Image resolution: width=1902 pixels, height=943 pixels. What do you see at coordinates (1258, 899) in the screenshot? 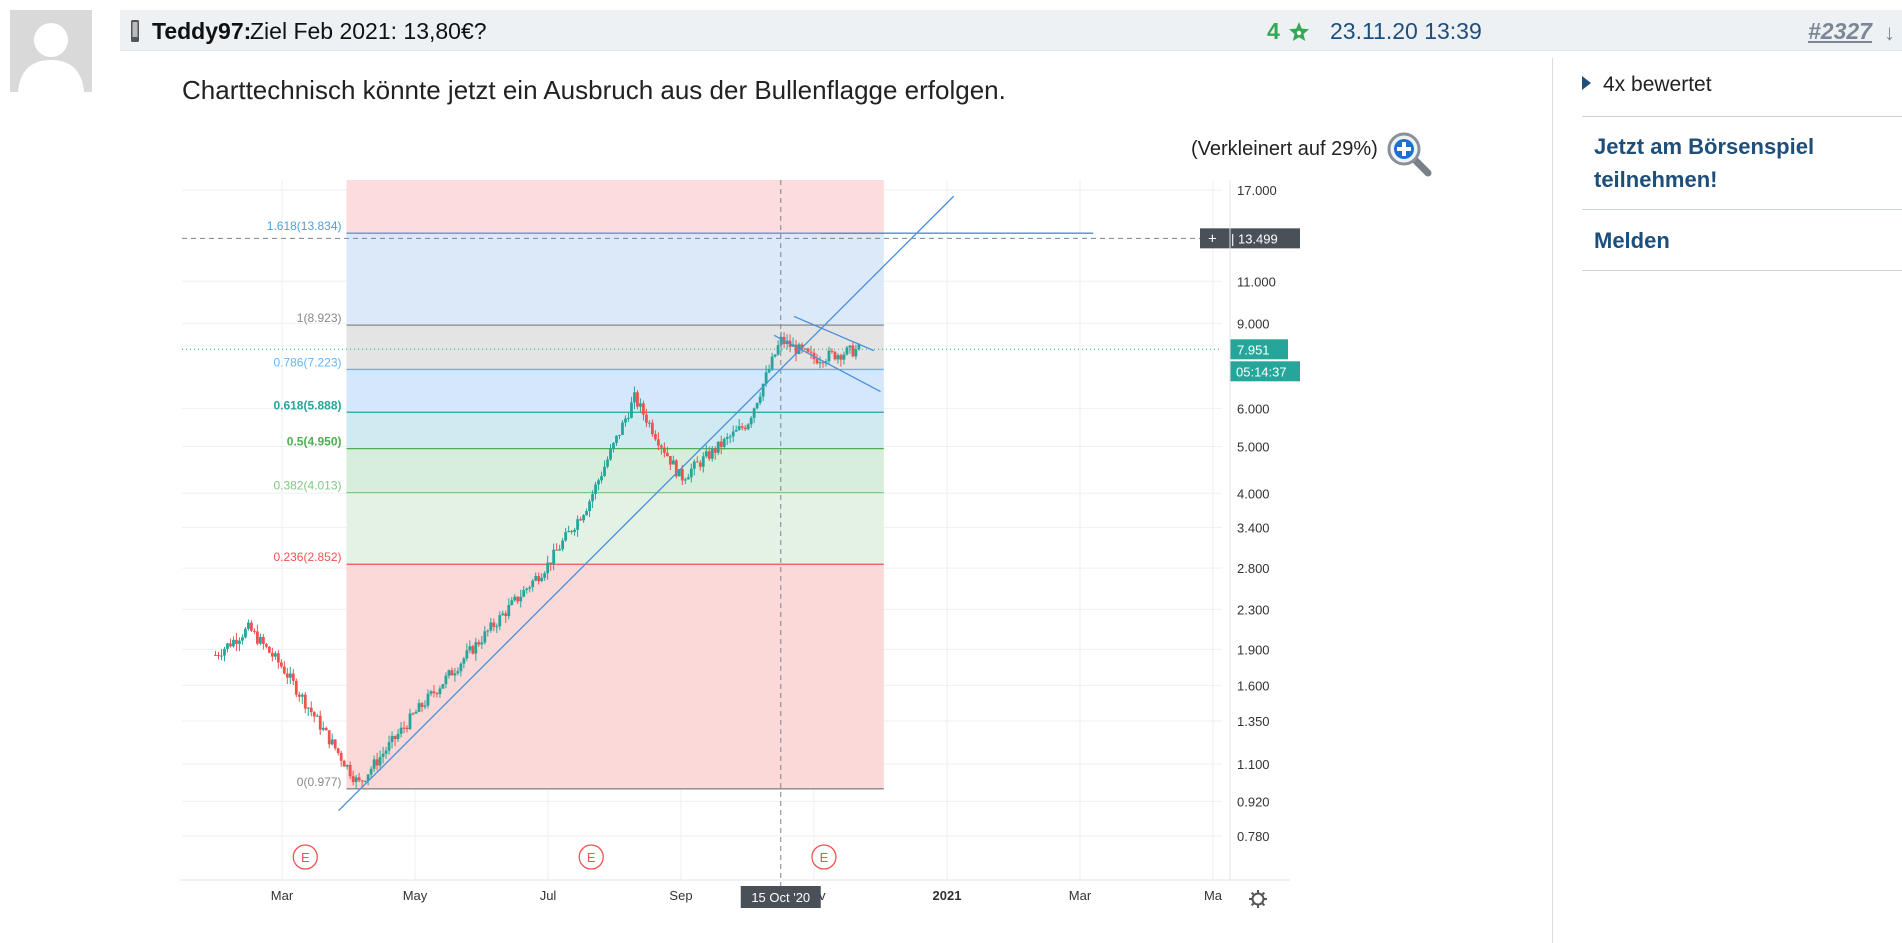
I see `gear-ring` at bounding box center [1258, 899].